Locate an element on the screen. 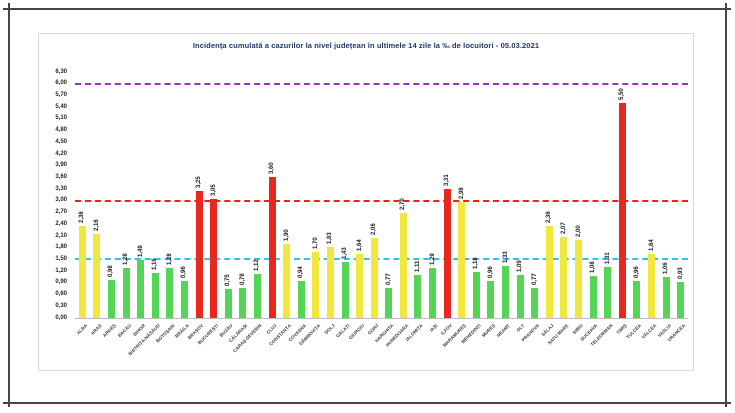  x-tick-label: DOLJ is located at coordinates (329, 329).